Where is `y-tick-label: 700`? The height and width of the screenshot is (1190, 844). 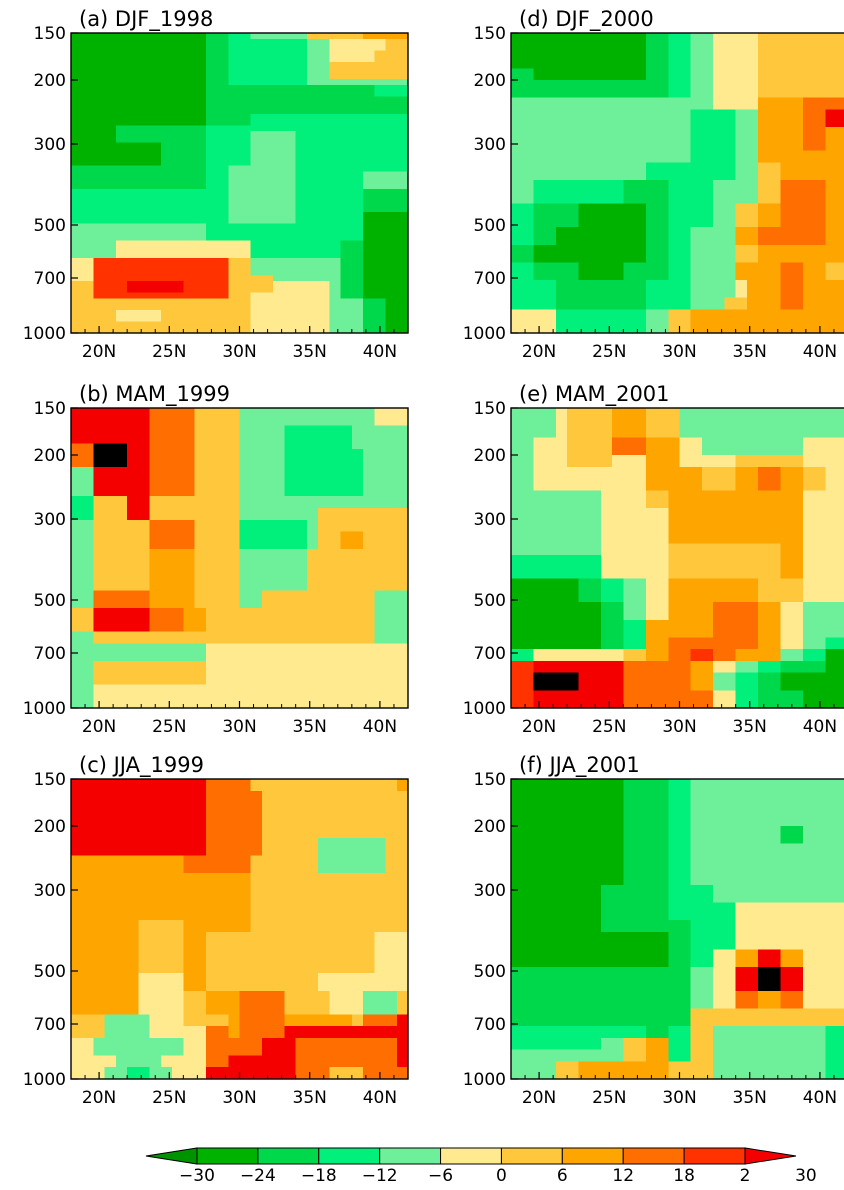
y-tick-label: 700 is located at coordinates (50, 279).